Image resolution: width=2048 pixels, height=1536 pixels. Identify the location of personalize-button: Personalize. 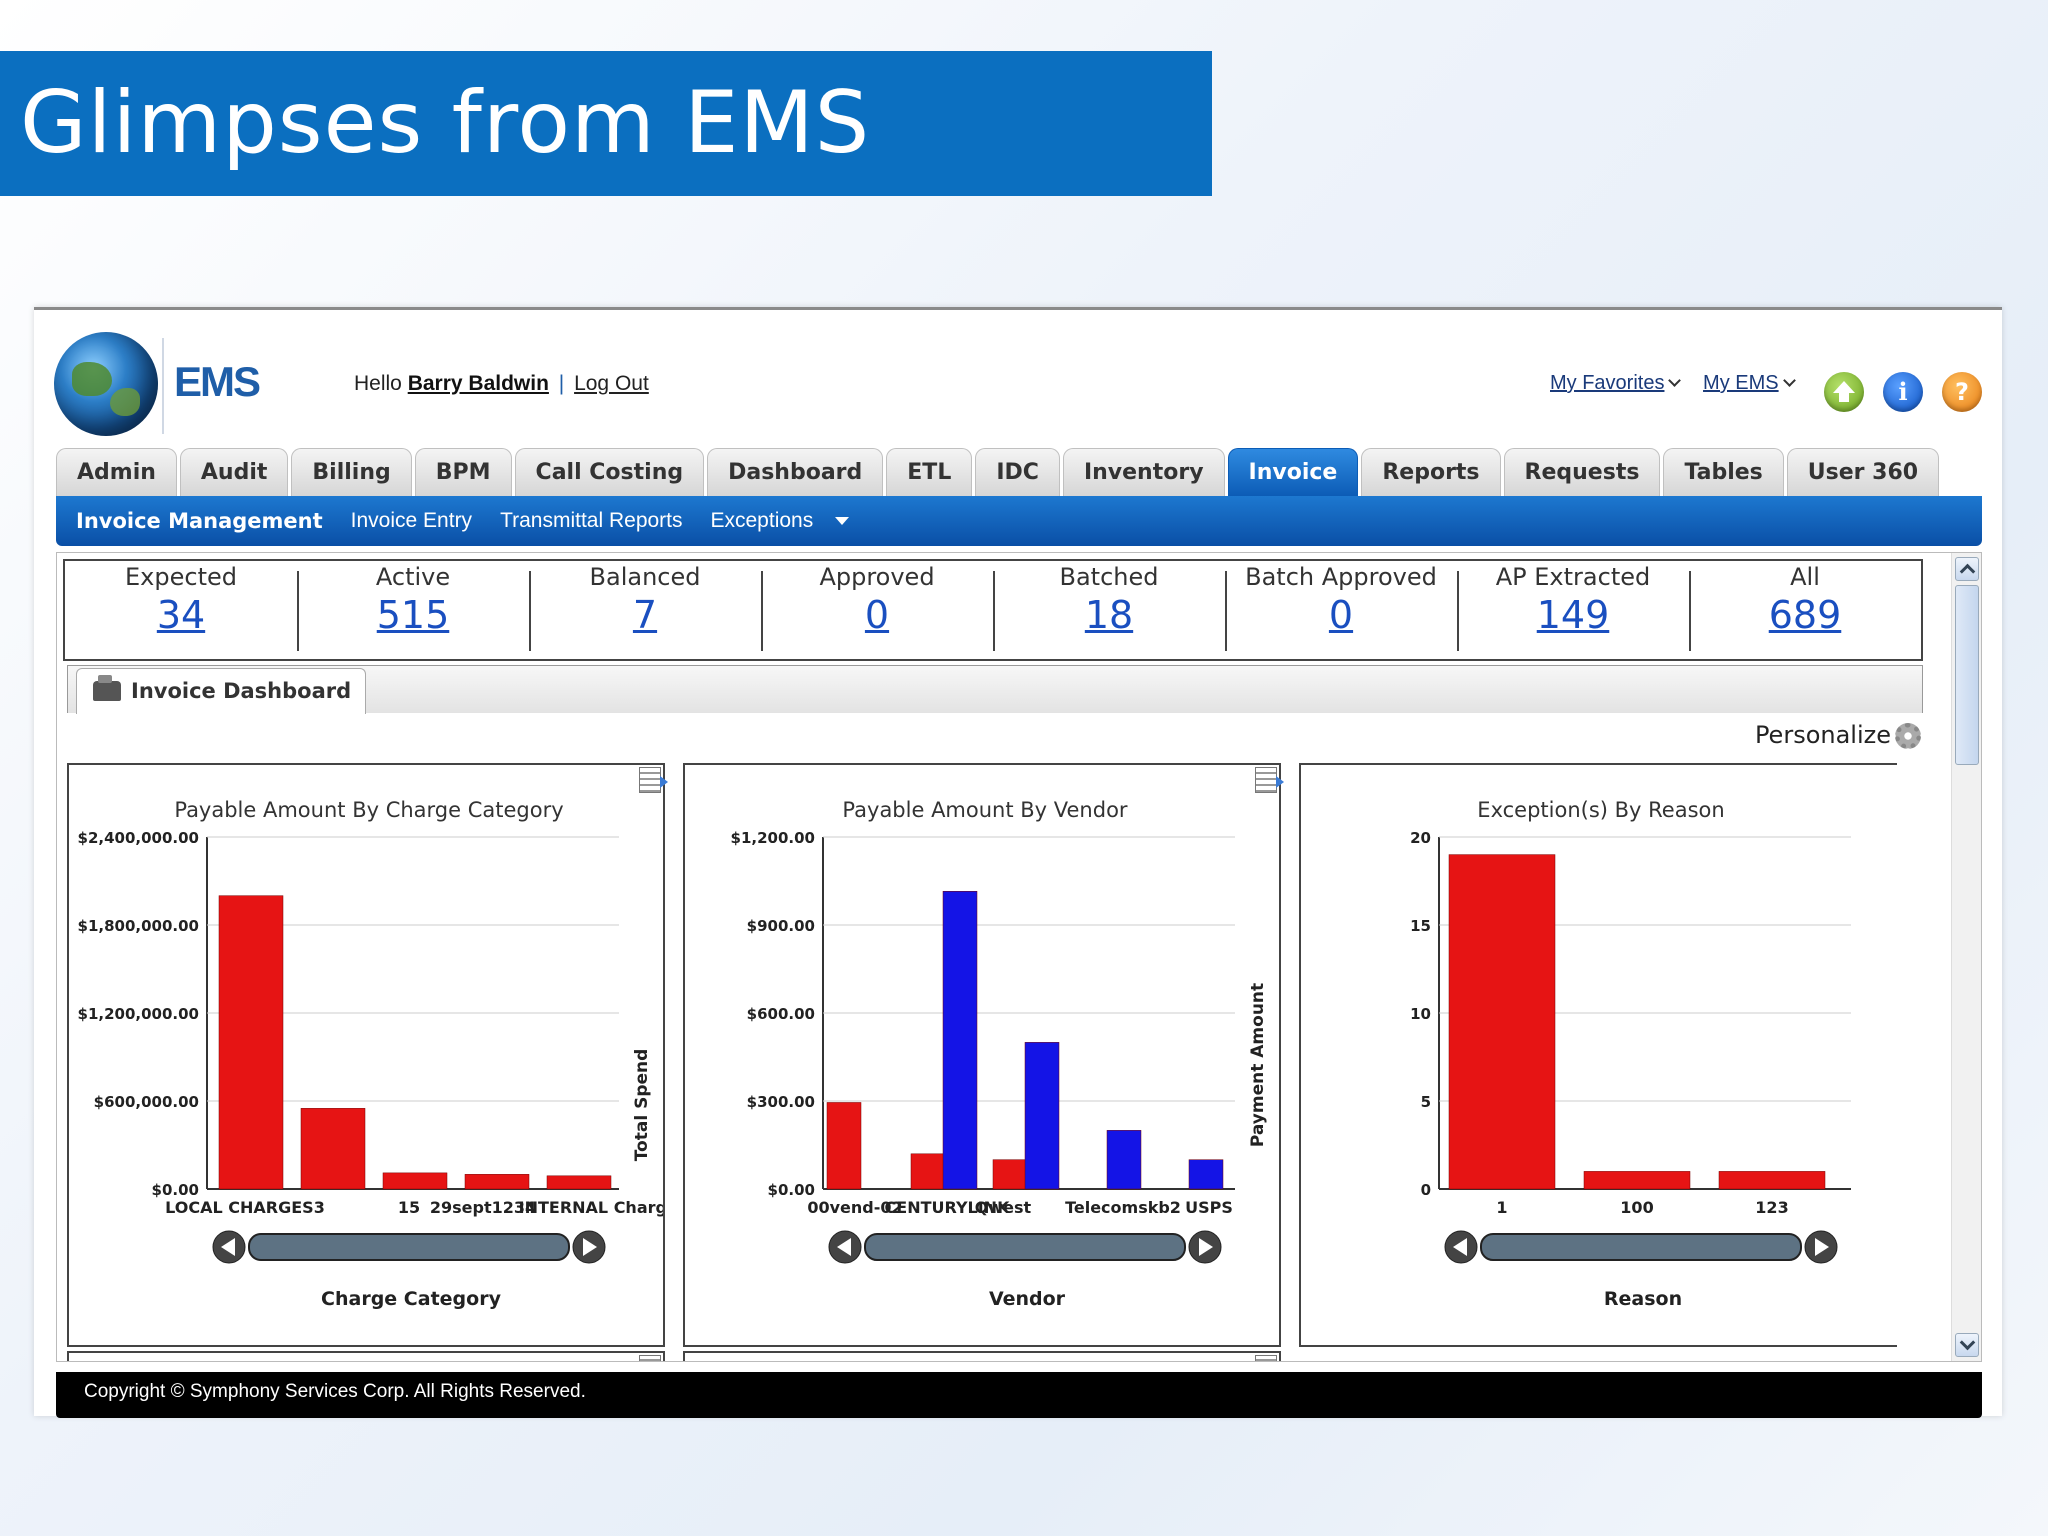
(1838, 735).